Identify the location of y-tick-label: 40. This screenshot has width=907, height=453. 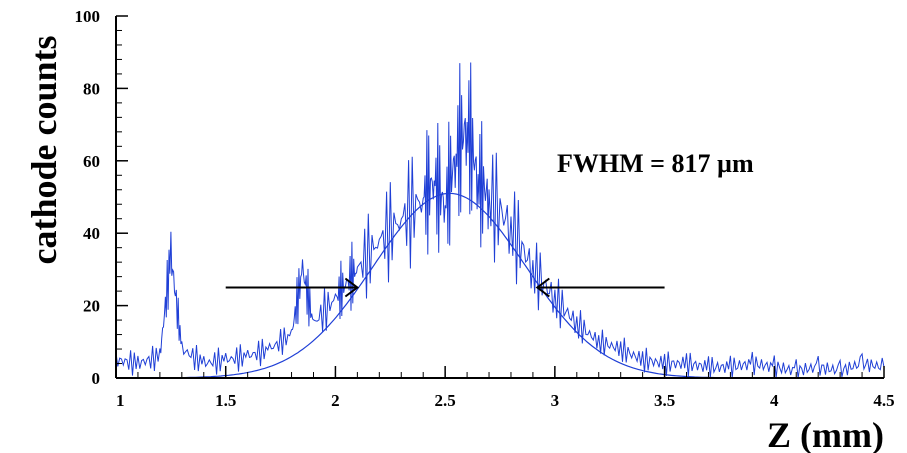
(91, 233).